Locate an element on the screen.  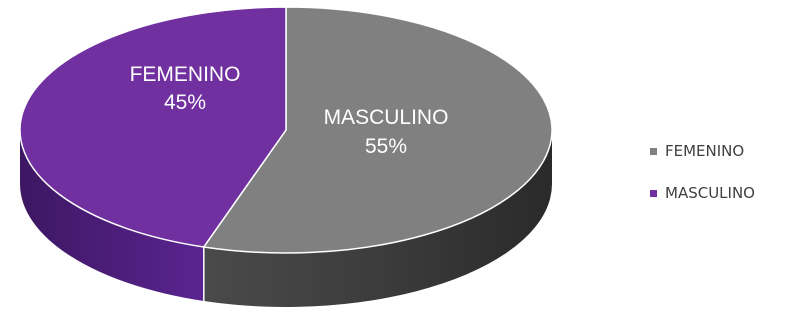
legend: FEMENINO MASCULINO is located at coordinates (702, 182).